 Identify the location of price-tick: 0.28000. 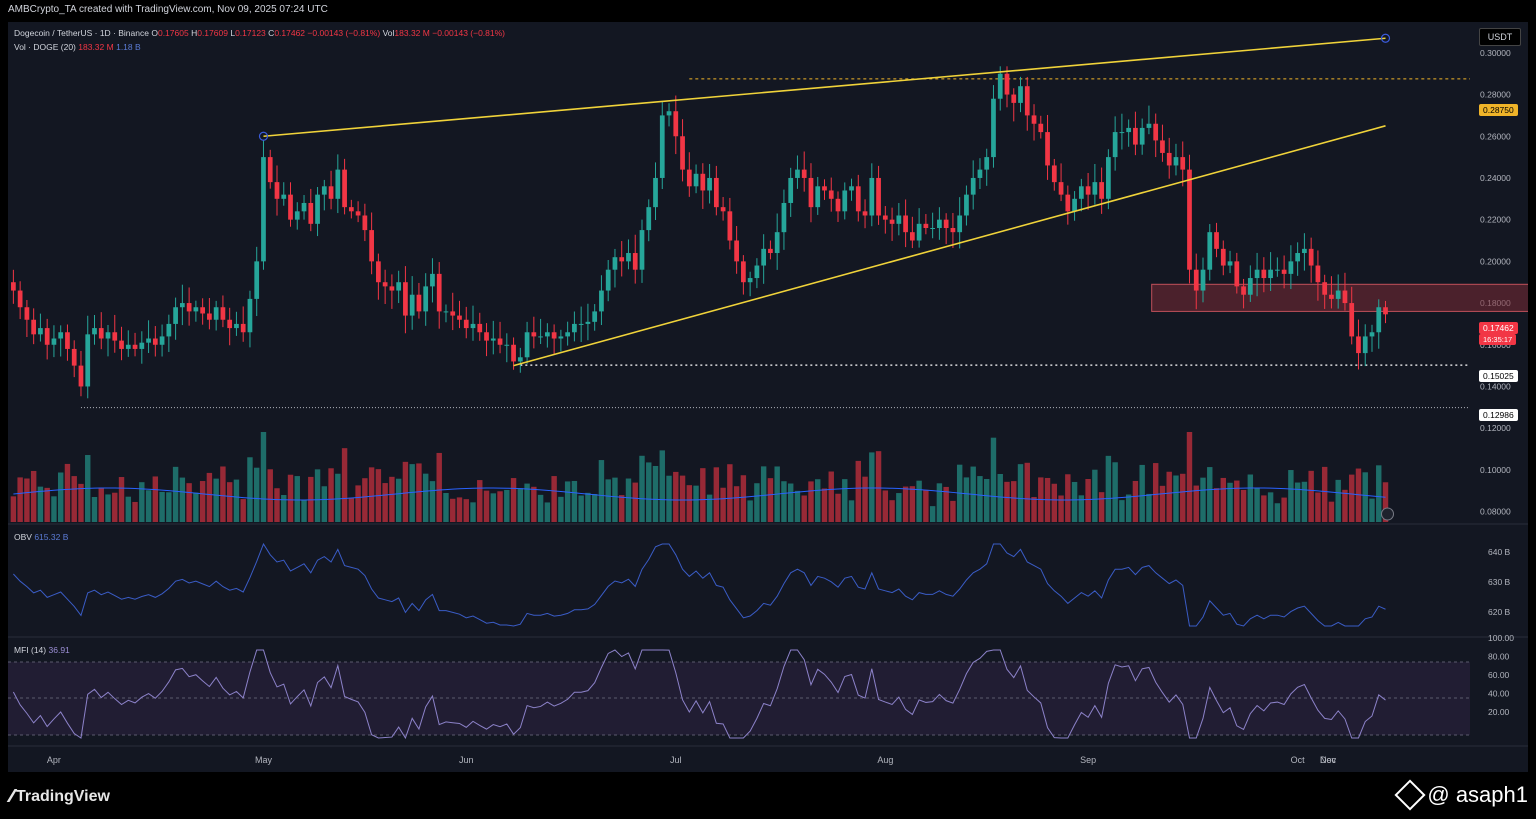
(1495, 95).